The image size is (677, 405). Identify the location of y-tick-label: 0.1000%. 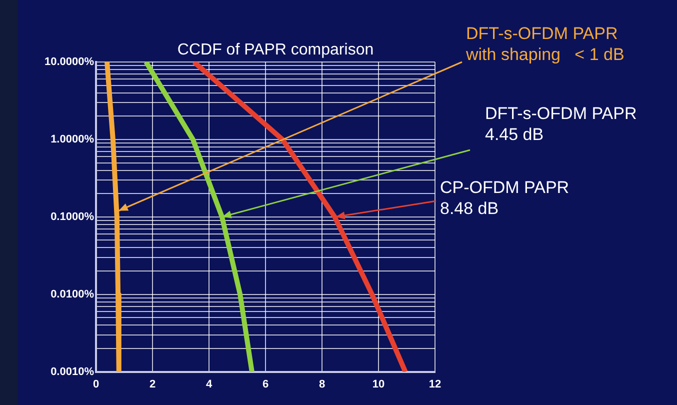
(72, 216).